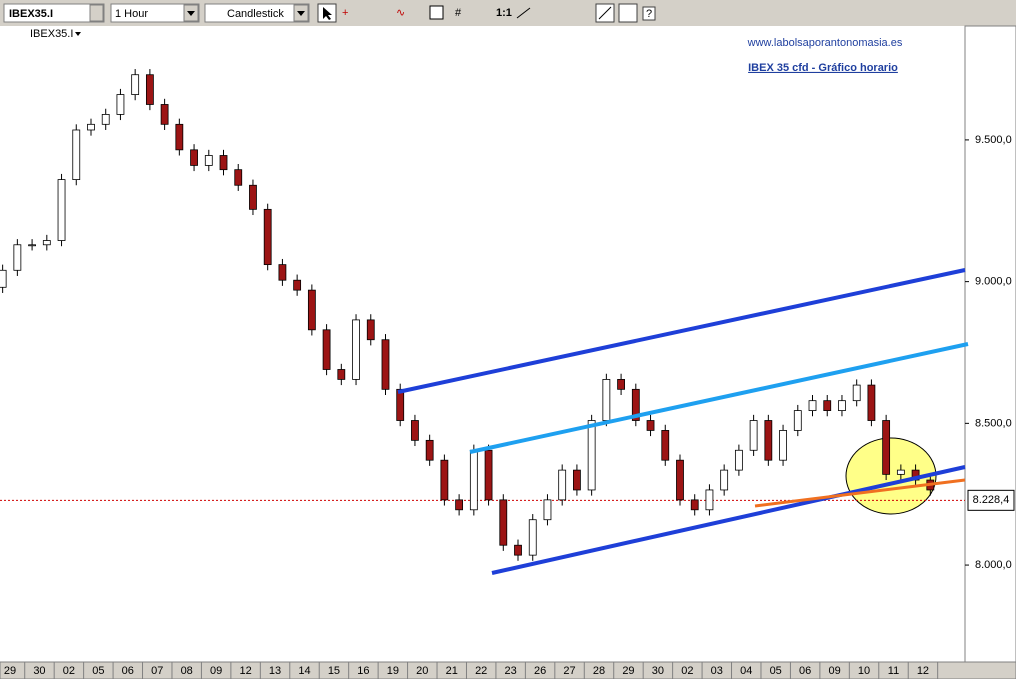  I want to click on symbol-button, so click(96, 13).